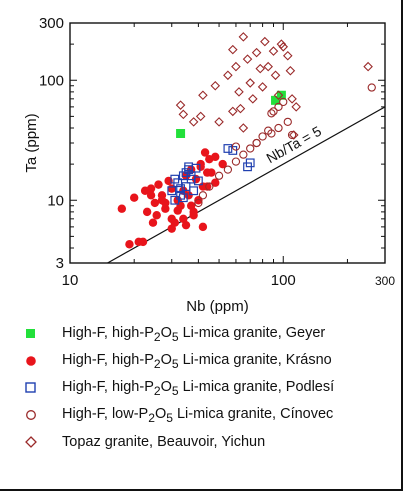  What do you see at coordinates (55, 200) in the screenshot?
I see `y-tick-label: 10` at bounding box center [55, 200].